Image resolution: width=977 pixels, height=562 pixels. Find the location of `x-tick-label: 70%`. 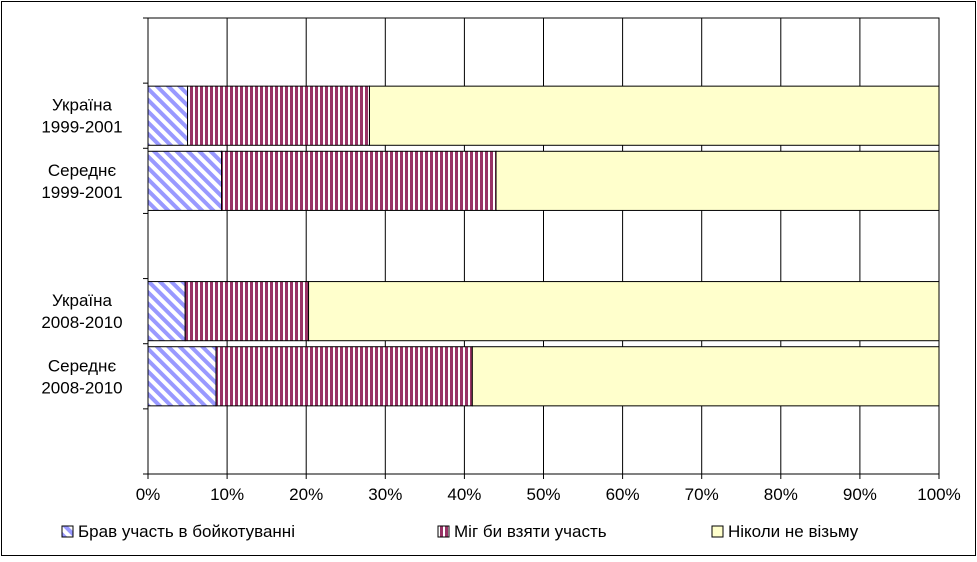

x-tick-label: 70% is located at coordinates (702, 494).